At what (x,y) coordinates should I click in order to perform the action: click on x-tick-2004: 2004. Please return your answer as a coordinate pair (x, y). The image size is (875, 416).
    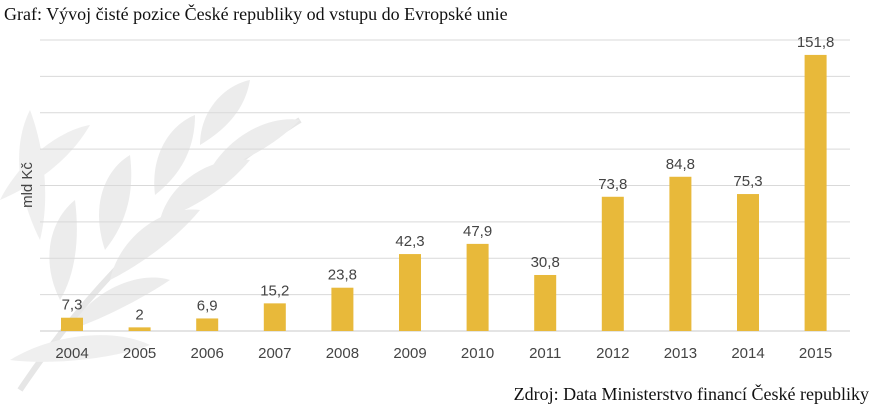
    Looking at the image, I should click on (71, 353).